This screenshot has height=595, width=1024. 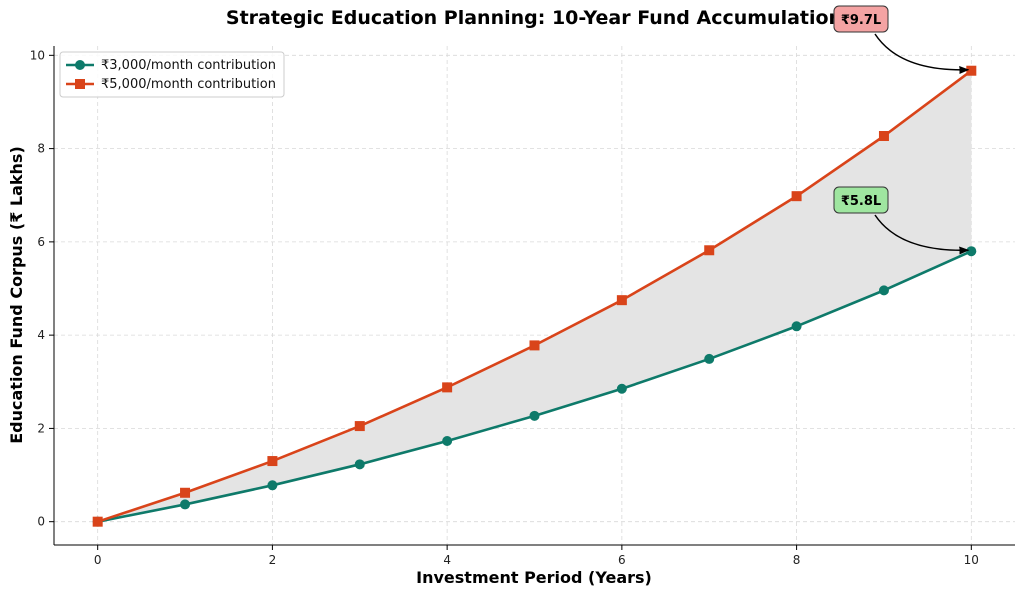 I want to click on x-tick-label: 6, so click(x=622, y=560).